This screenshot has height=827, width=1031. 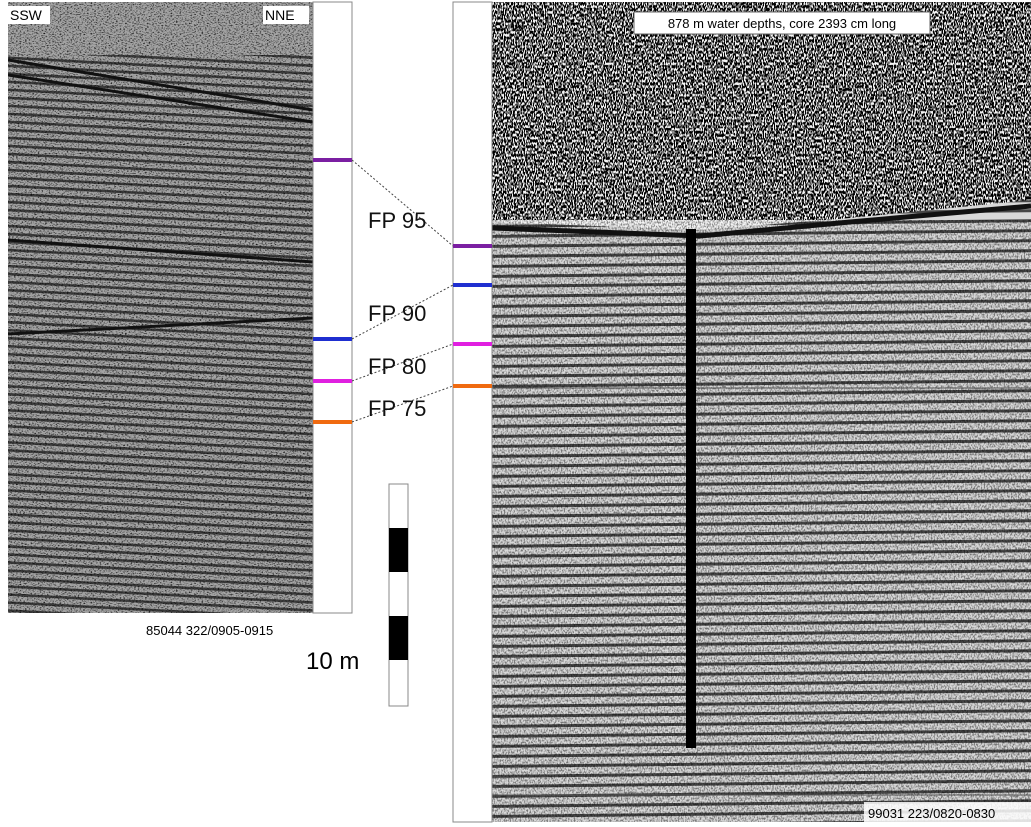 I want to click on horizons: FP 95 FP 90 FP 80 FP 75, so click(x=402, y=291).